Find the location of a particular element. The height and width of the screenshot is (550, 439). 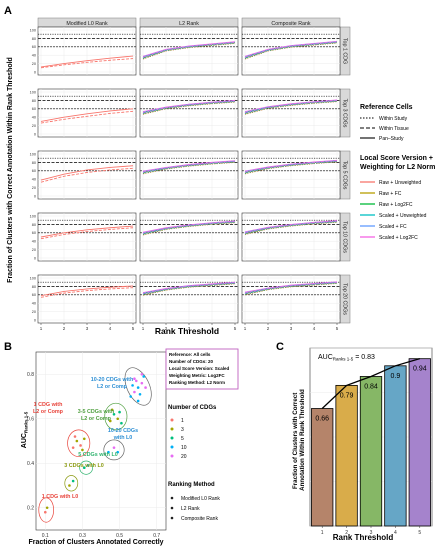

cluster-annotation: 3 CDGs with L0 is located at coordinates (84, 466).